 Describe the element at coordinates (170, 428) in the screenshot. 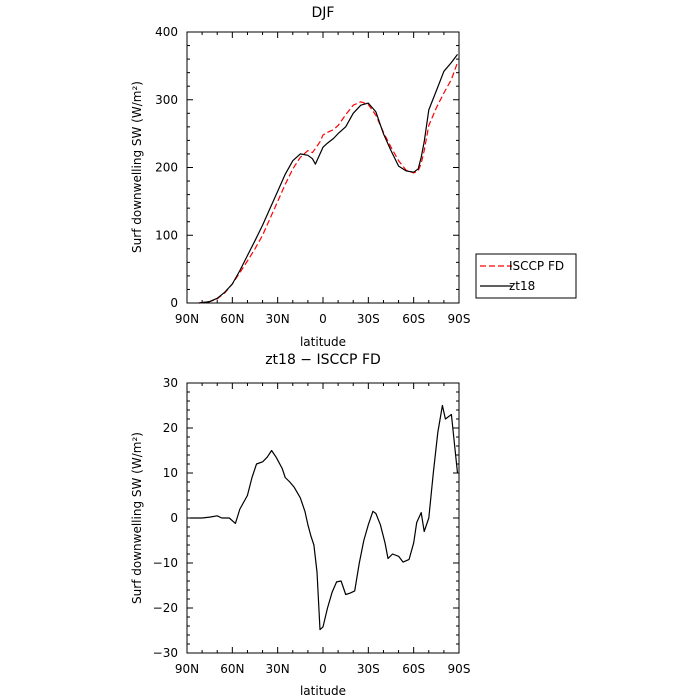

I see `bottom-y-tick-label: 20` at that location.